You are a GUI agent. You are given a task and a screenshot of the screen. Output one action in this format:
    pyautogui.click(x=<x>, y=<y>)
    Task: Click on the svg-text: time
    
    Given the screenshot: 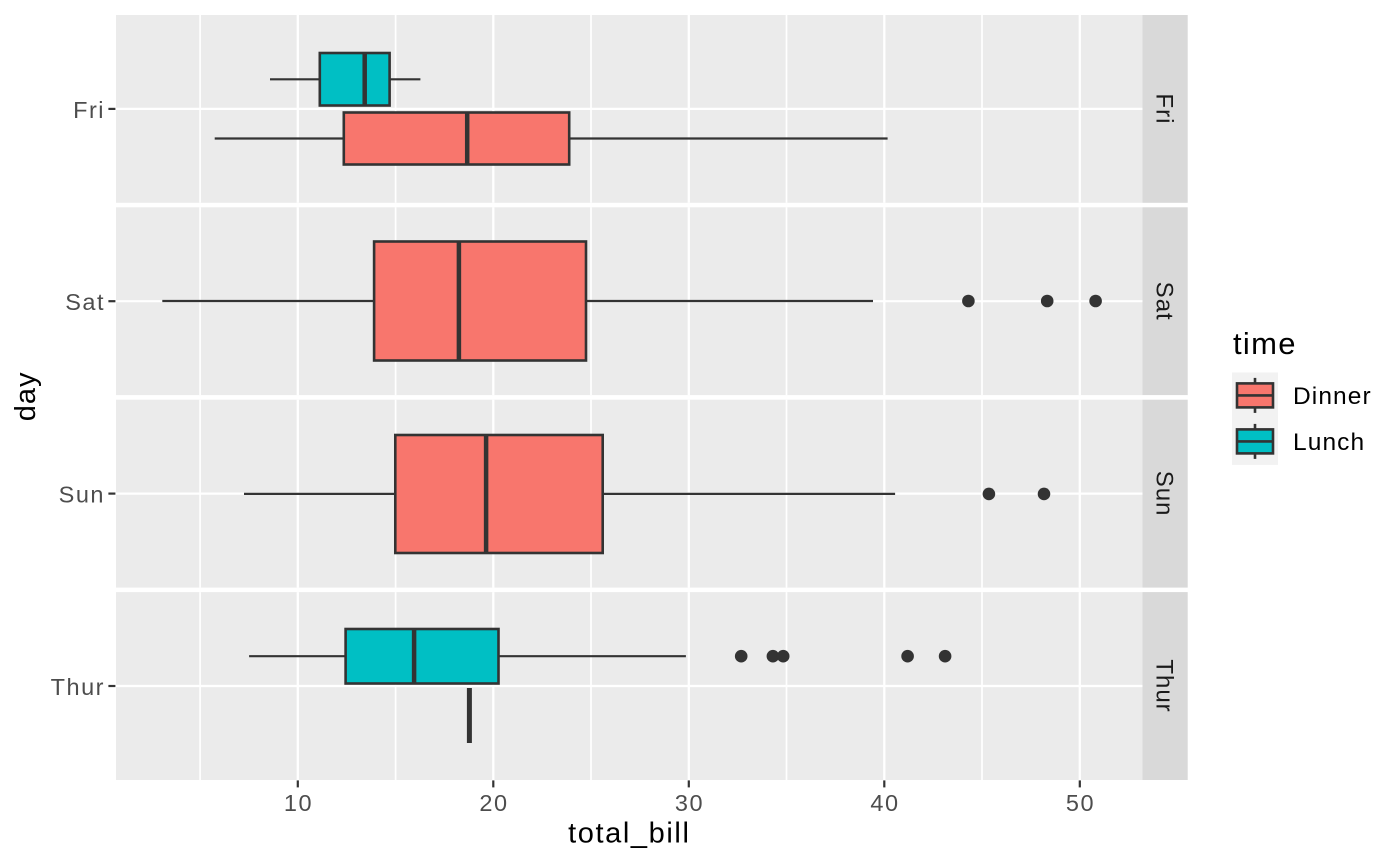 What is the action you would take?
    pyautogui.click(x=1265, y=343)
    